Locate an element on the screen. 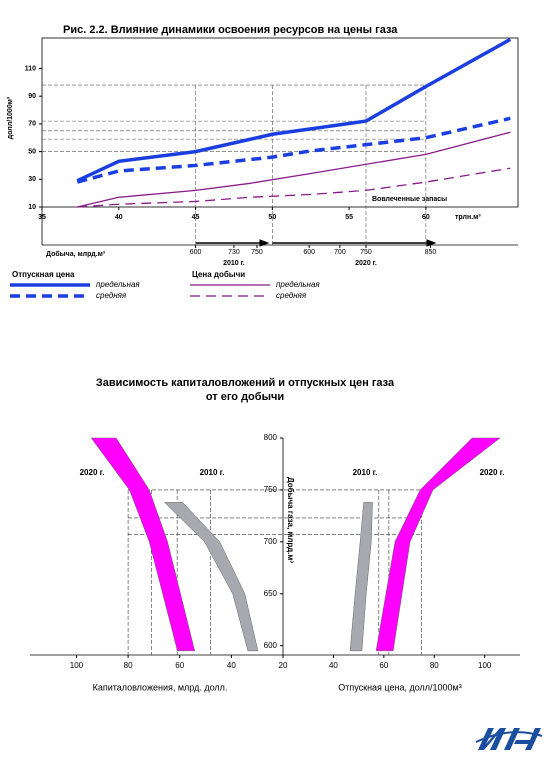  y-tick-label: 600 is located at coordinates (271, 645).